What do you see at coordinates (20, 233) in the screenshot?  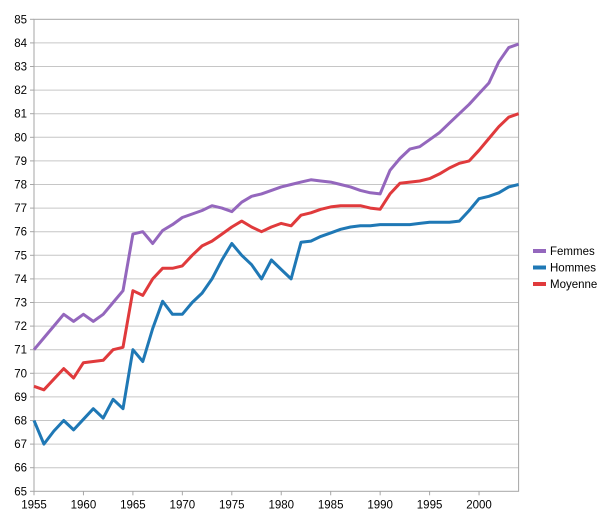 I see `y-axis-tick-label: 76` at bounding box center [20, 233].